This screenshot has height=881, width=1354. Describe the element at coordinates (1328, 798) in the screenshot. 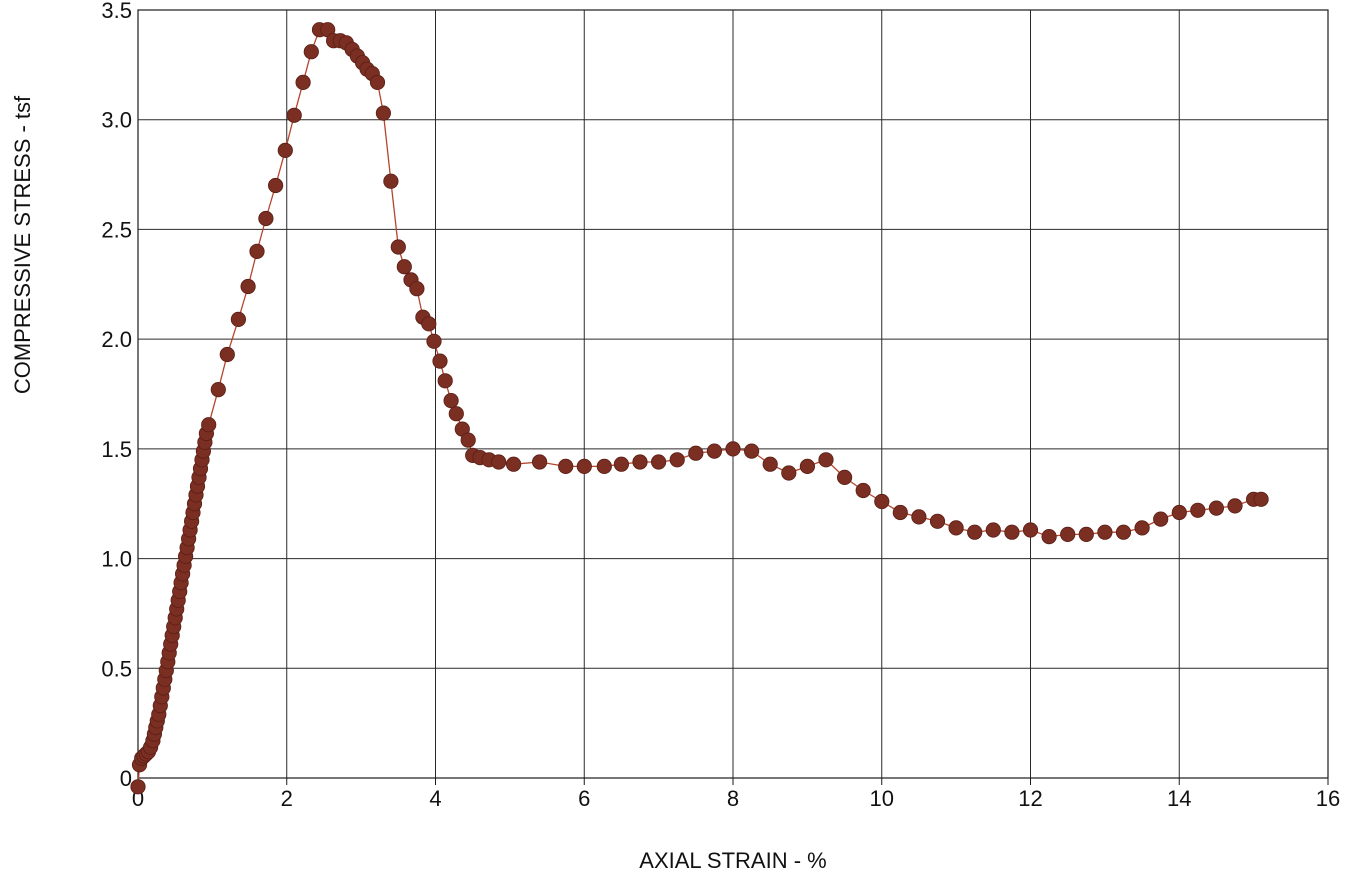

I see `x-tick-label: 16` at that location.